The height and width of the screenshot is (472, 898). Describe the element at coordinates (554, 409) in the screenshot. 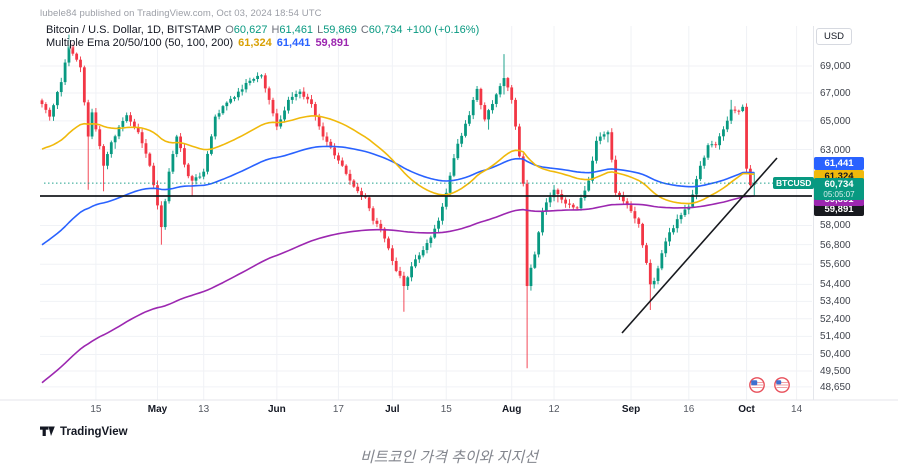

I see `time-tick-label: 12` at that location.